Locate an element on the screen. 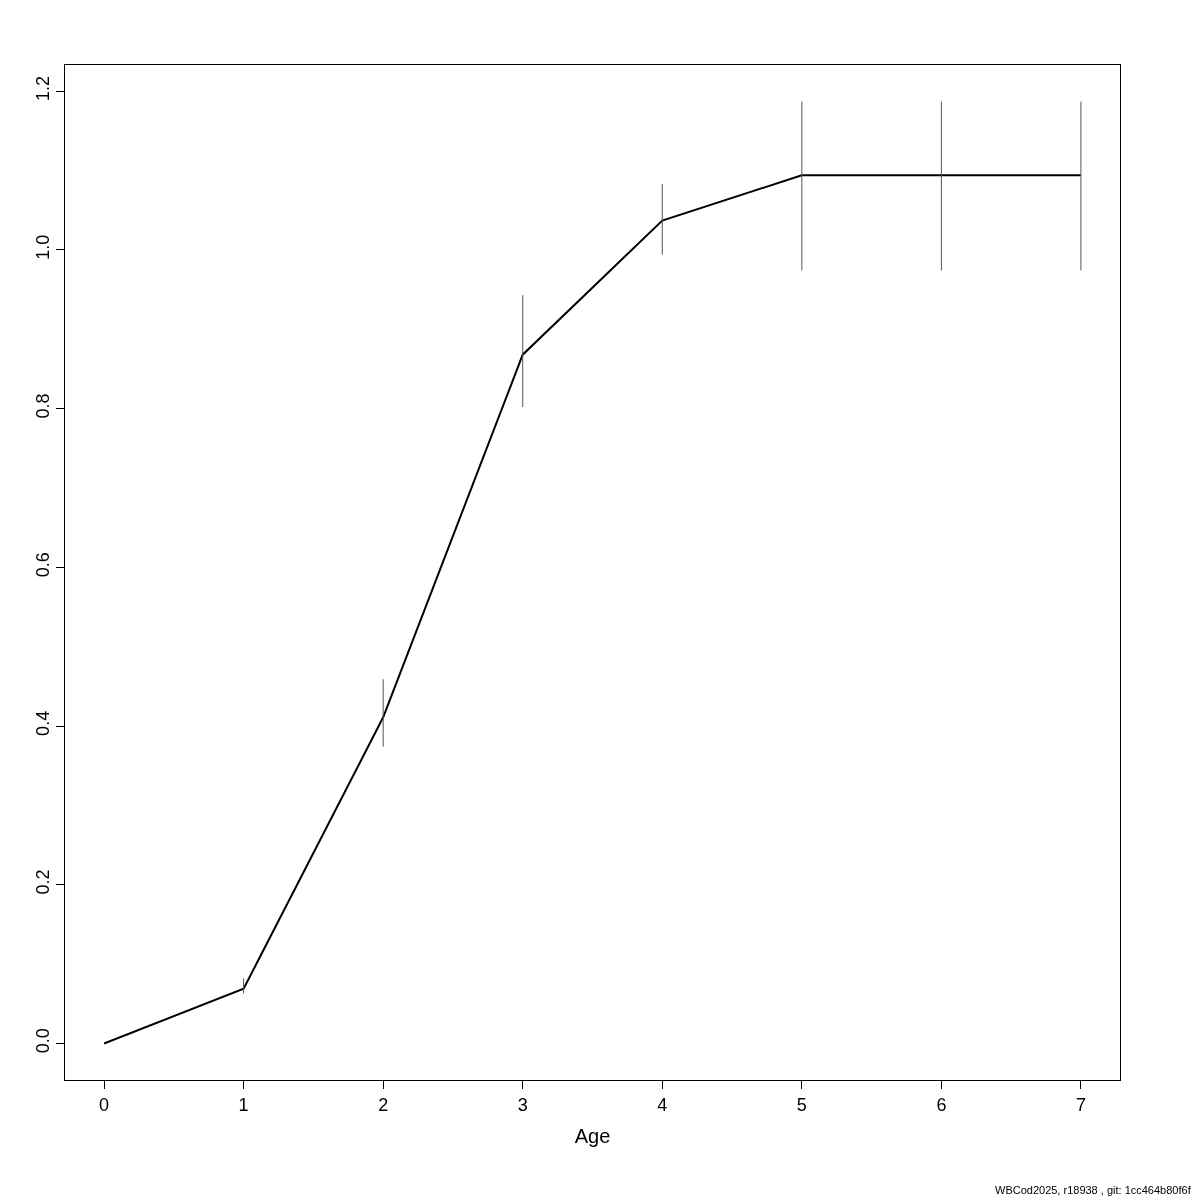 The width and height of the screenshot is (1200, 1200). text: WBCod2025, r18938 , git: 1cc464b80f6f is located at coordinates (1093, 1190).